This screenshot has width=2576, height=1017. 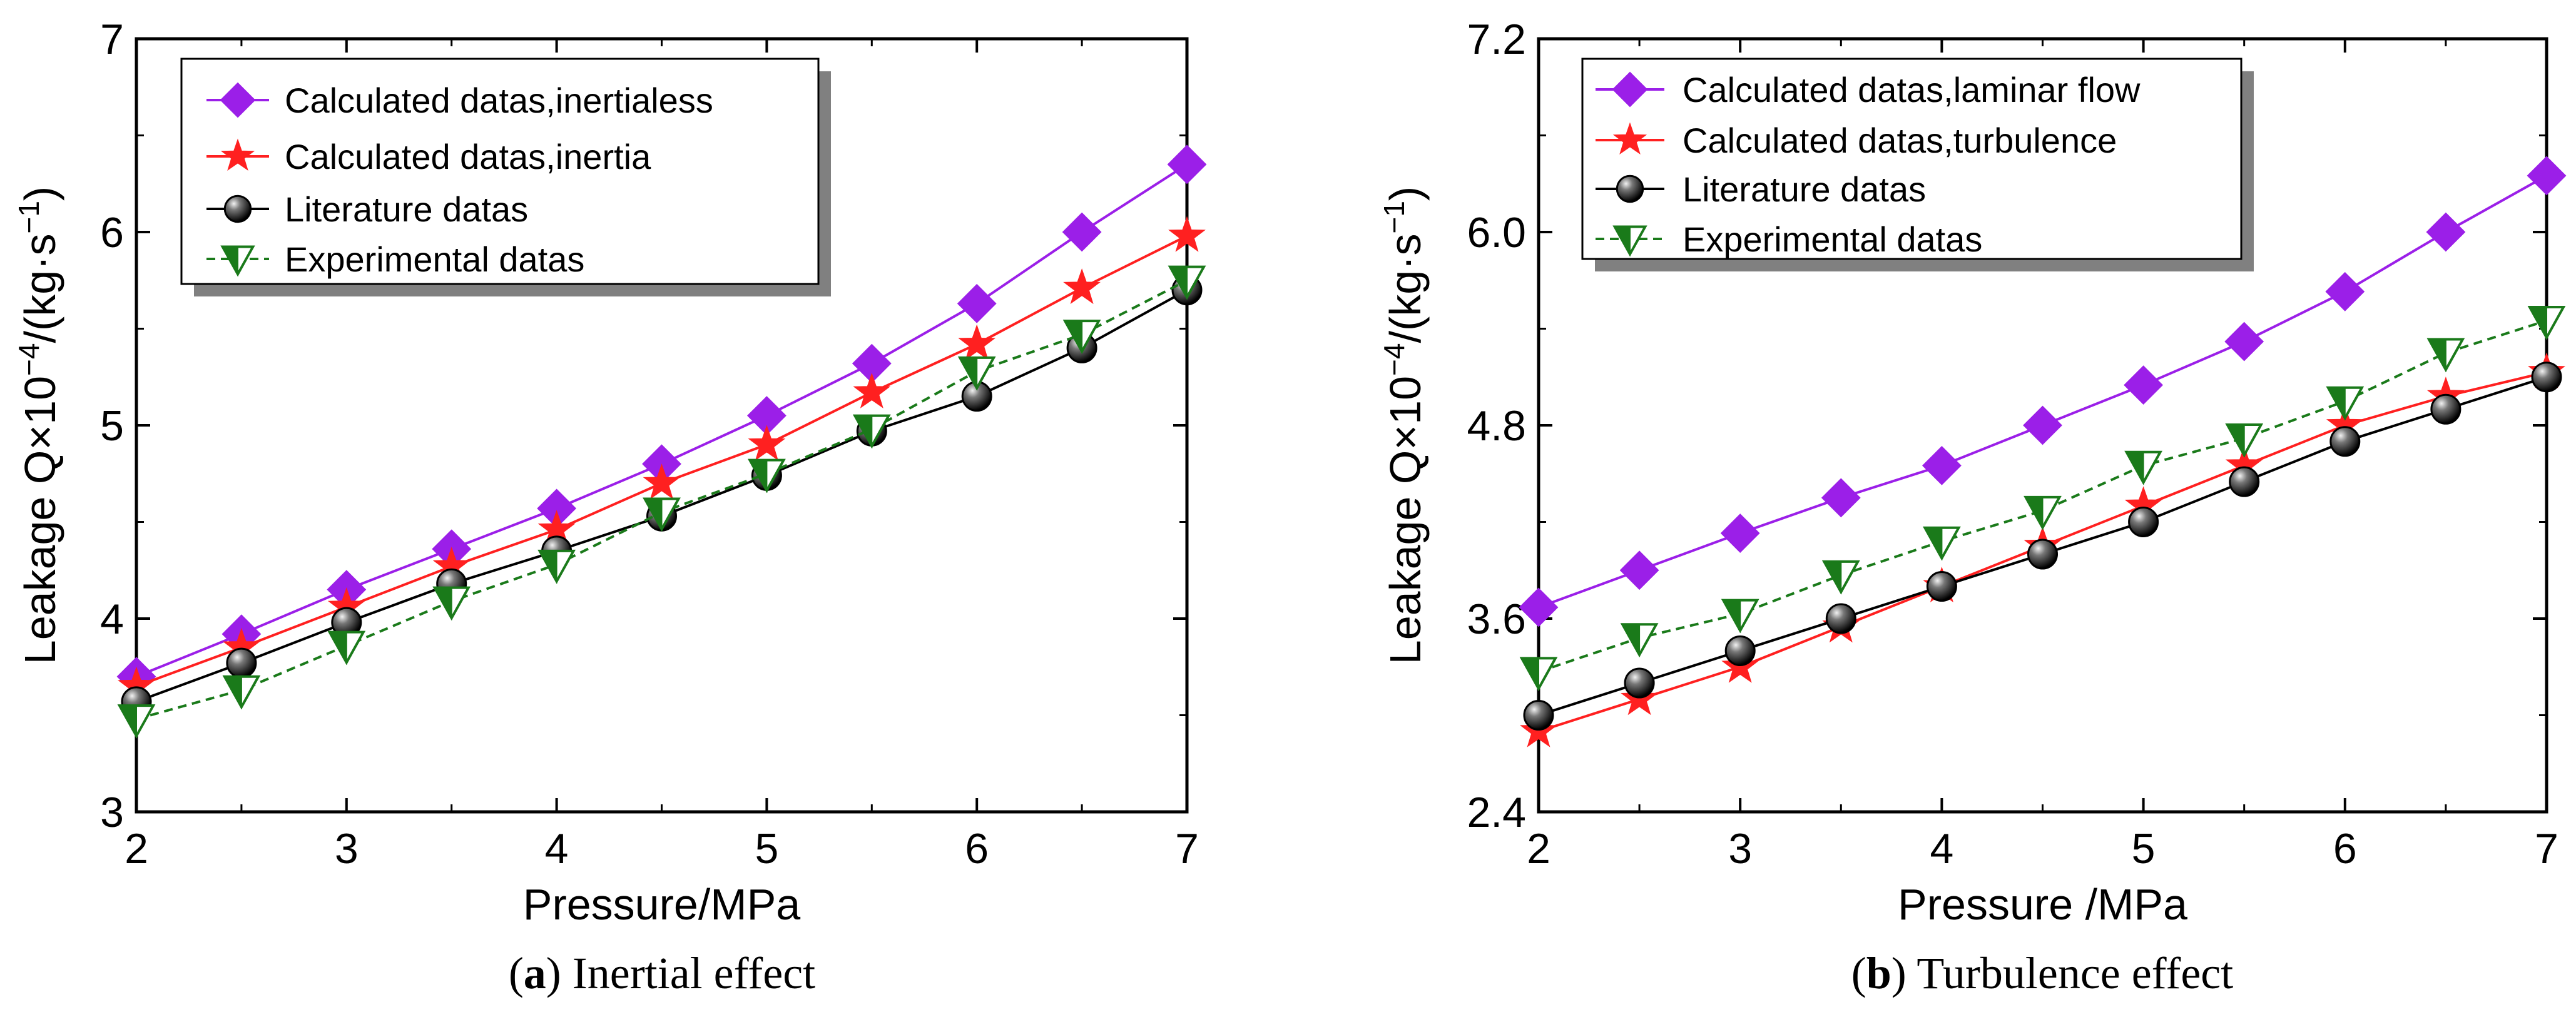 I want to click on legend-label-2: Calculated datas,inertia, so click(x=468, y=156).